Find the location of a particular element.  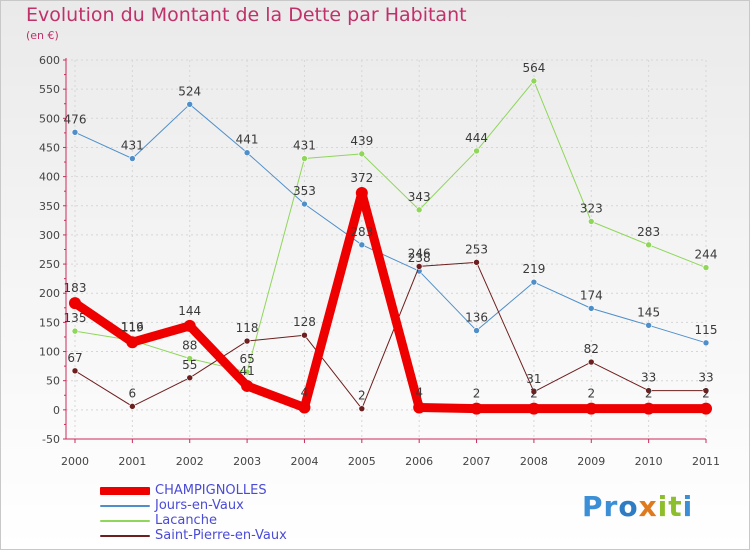

data-label: 55 is located at coordinates (189, 365).